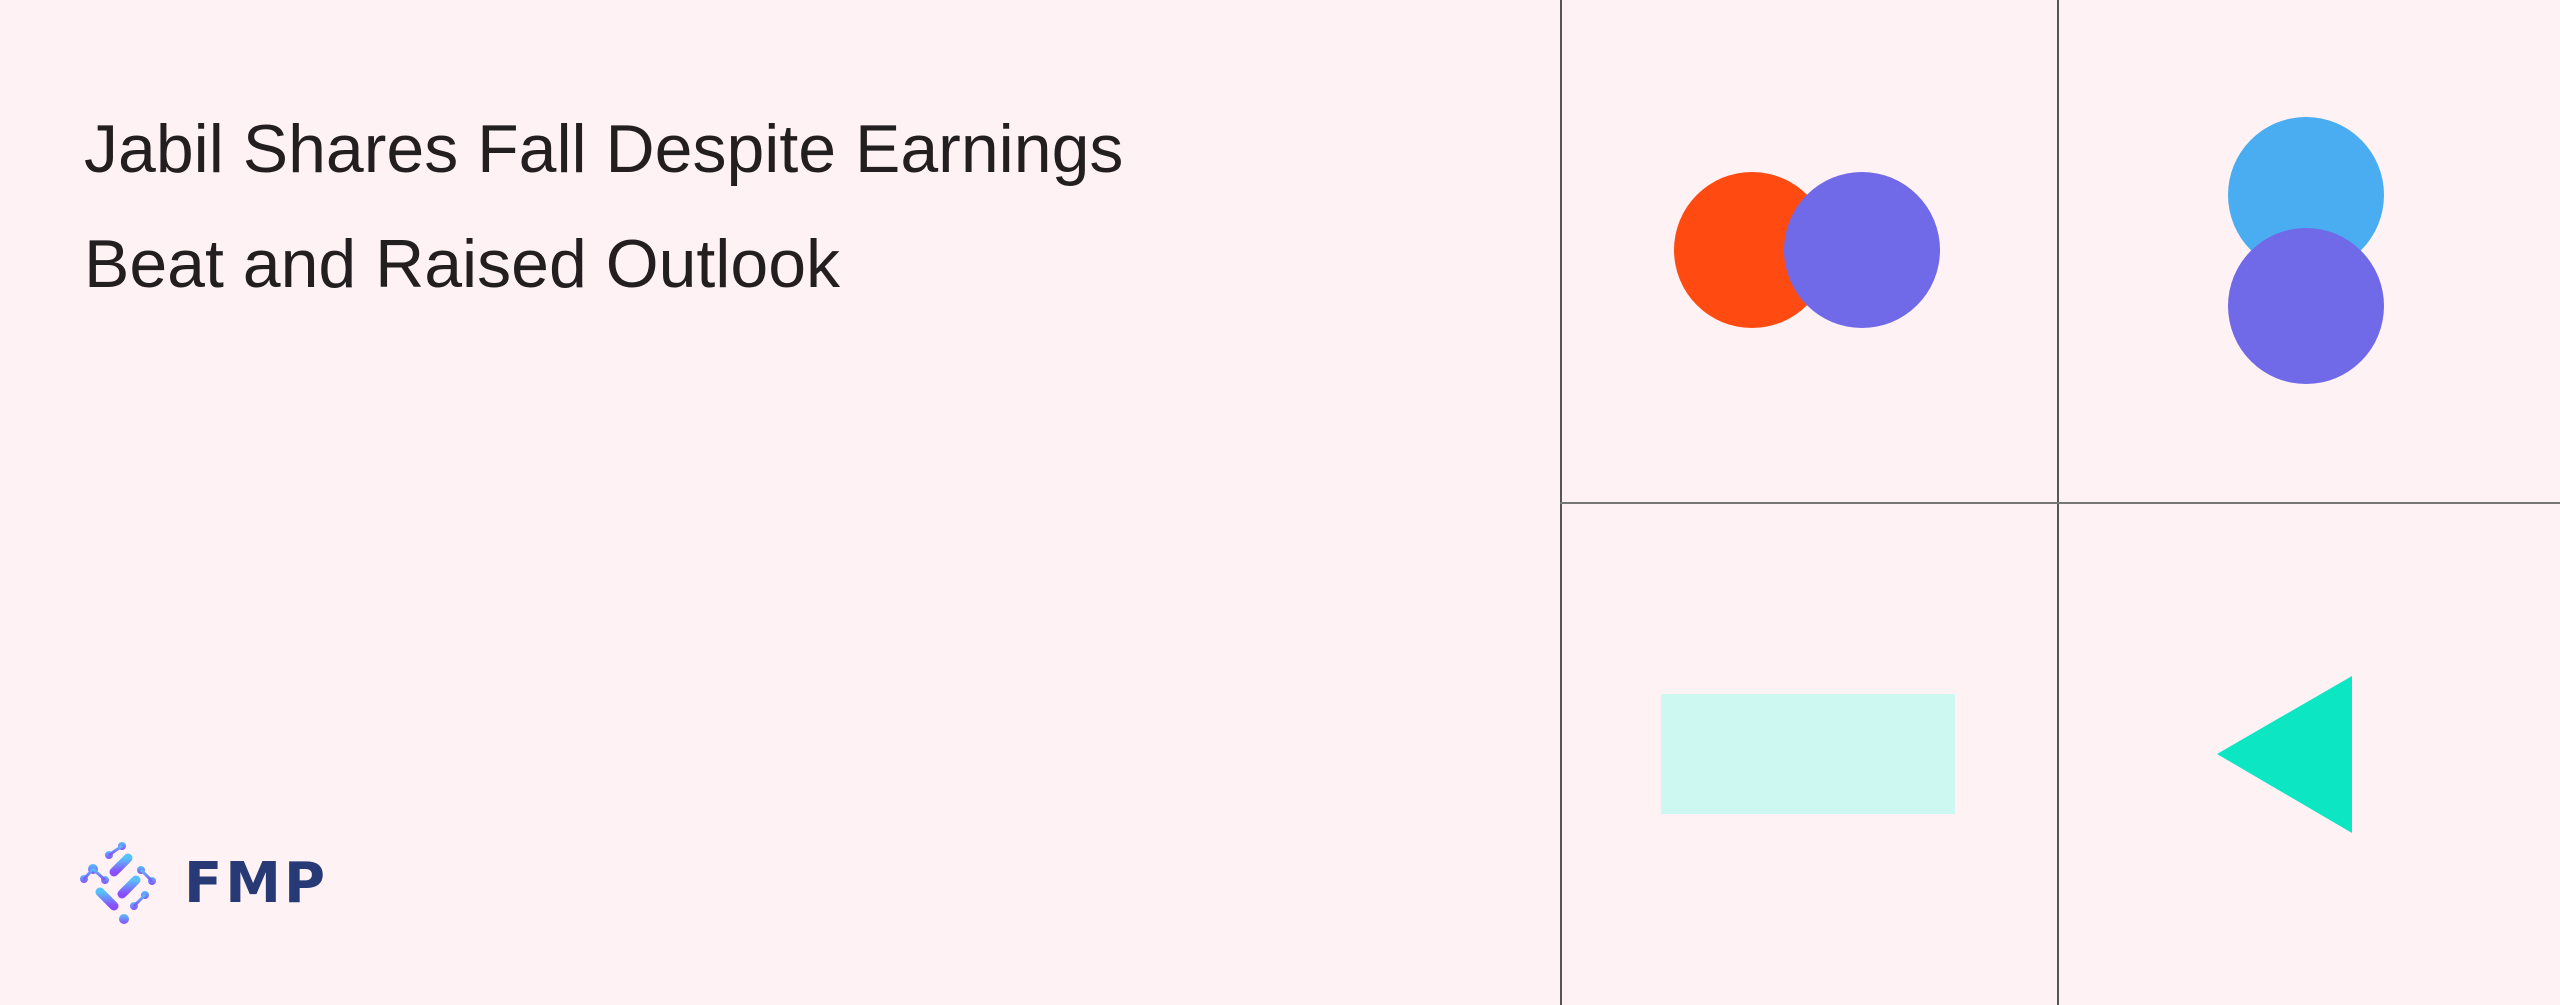 The height and width of the screenshot is (1005, 2560). Describe the element at coordinates (1752, 250) in the screenshot. I see `orange-circle` at that location.